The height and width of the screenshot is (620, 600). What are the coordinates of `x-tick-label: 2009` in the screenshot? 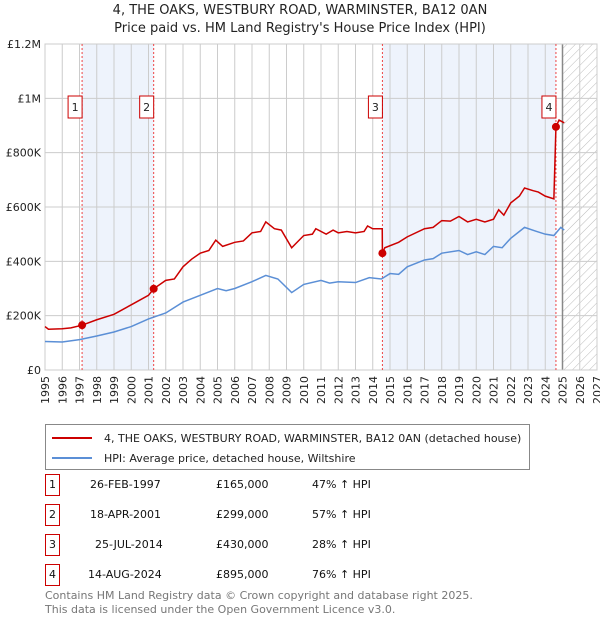 It's located at (287, 390).